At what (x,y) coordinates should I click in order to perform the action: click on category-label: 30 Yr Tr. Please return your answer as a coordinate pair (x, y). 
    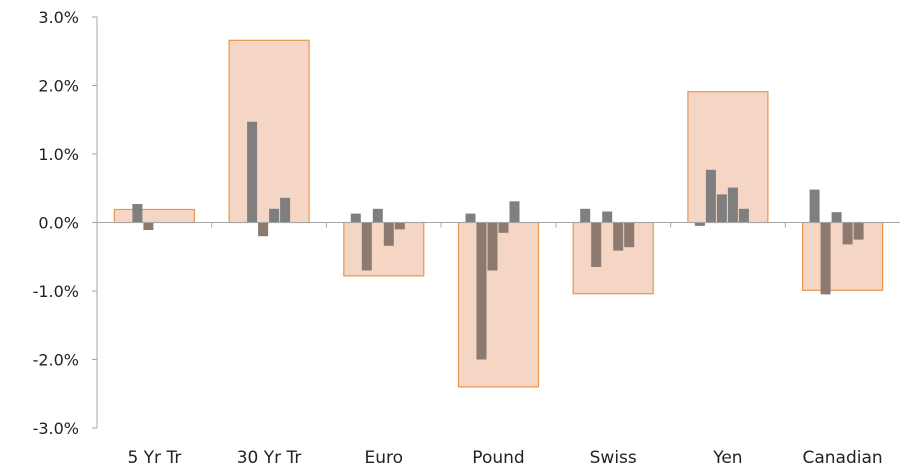
    Looking at the image, I should click on (269, 458).